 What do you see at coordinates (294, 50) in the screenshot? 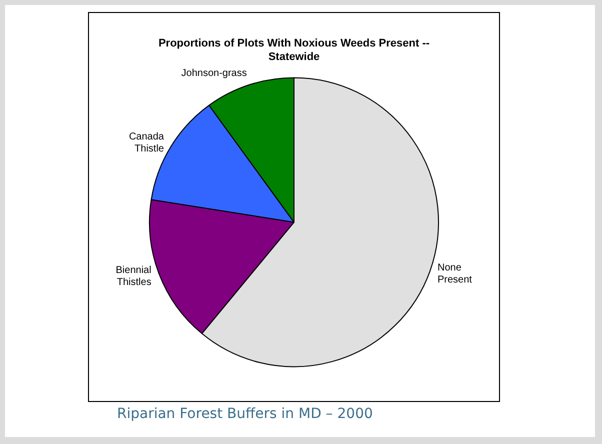
I see `chart-title: Proportions of Plots With Noxious Weeds Present -- Statewide` at bounding box center [294, 50].